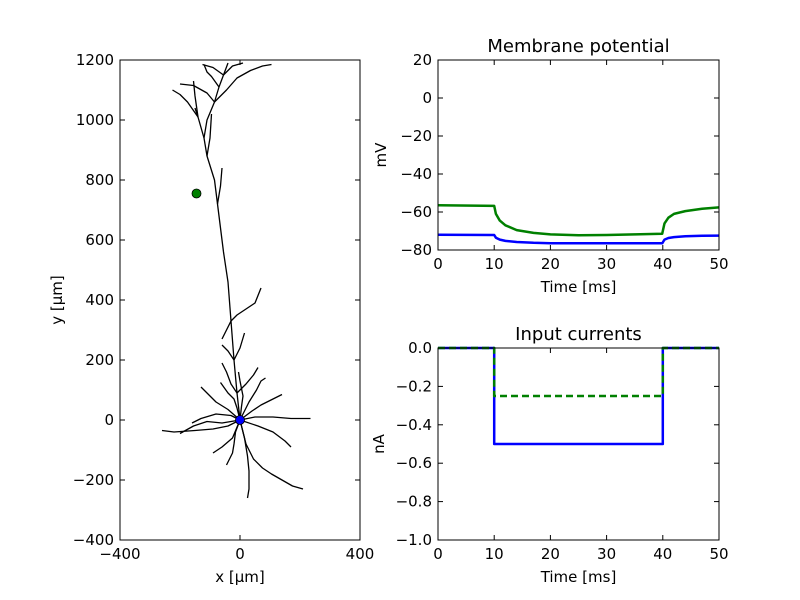 The height and width of the screenshot is (600, 800). I want to click on y-axis-label: nA, so click(379, 443).